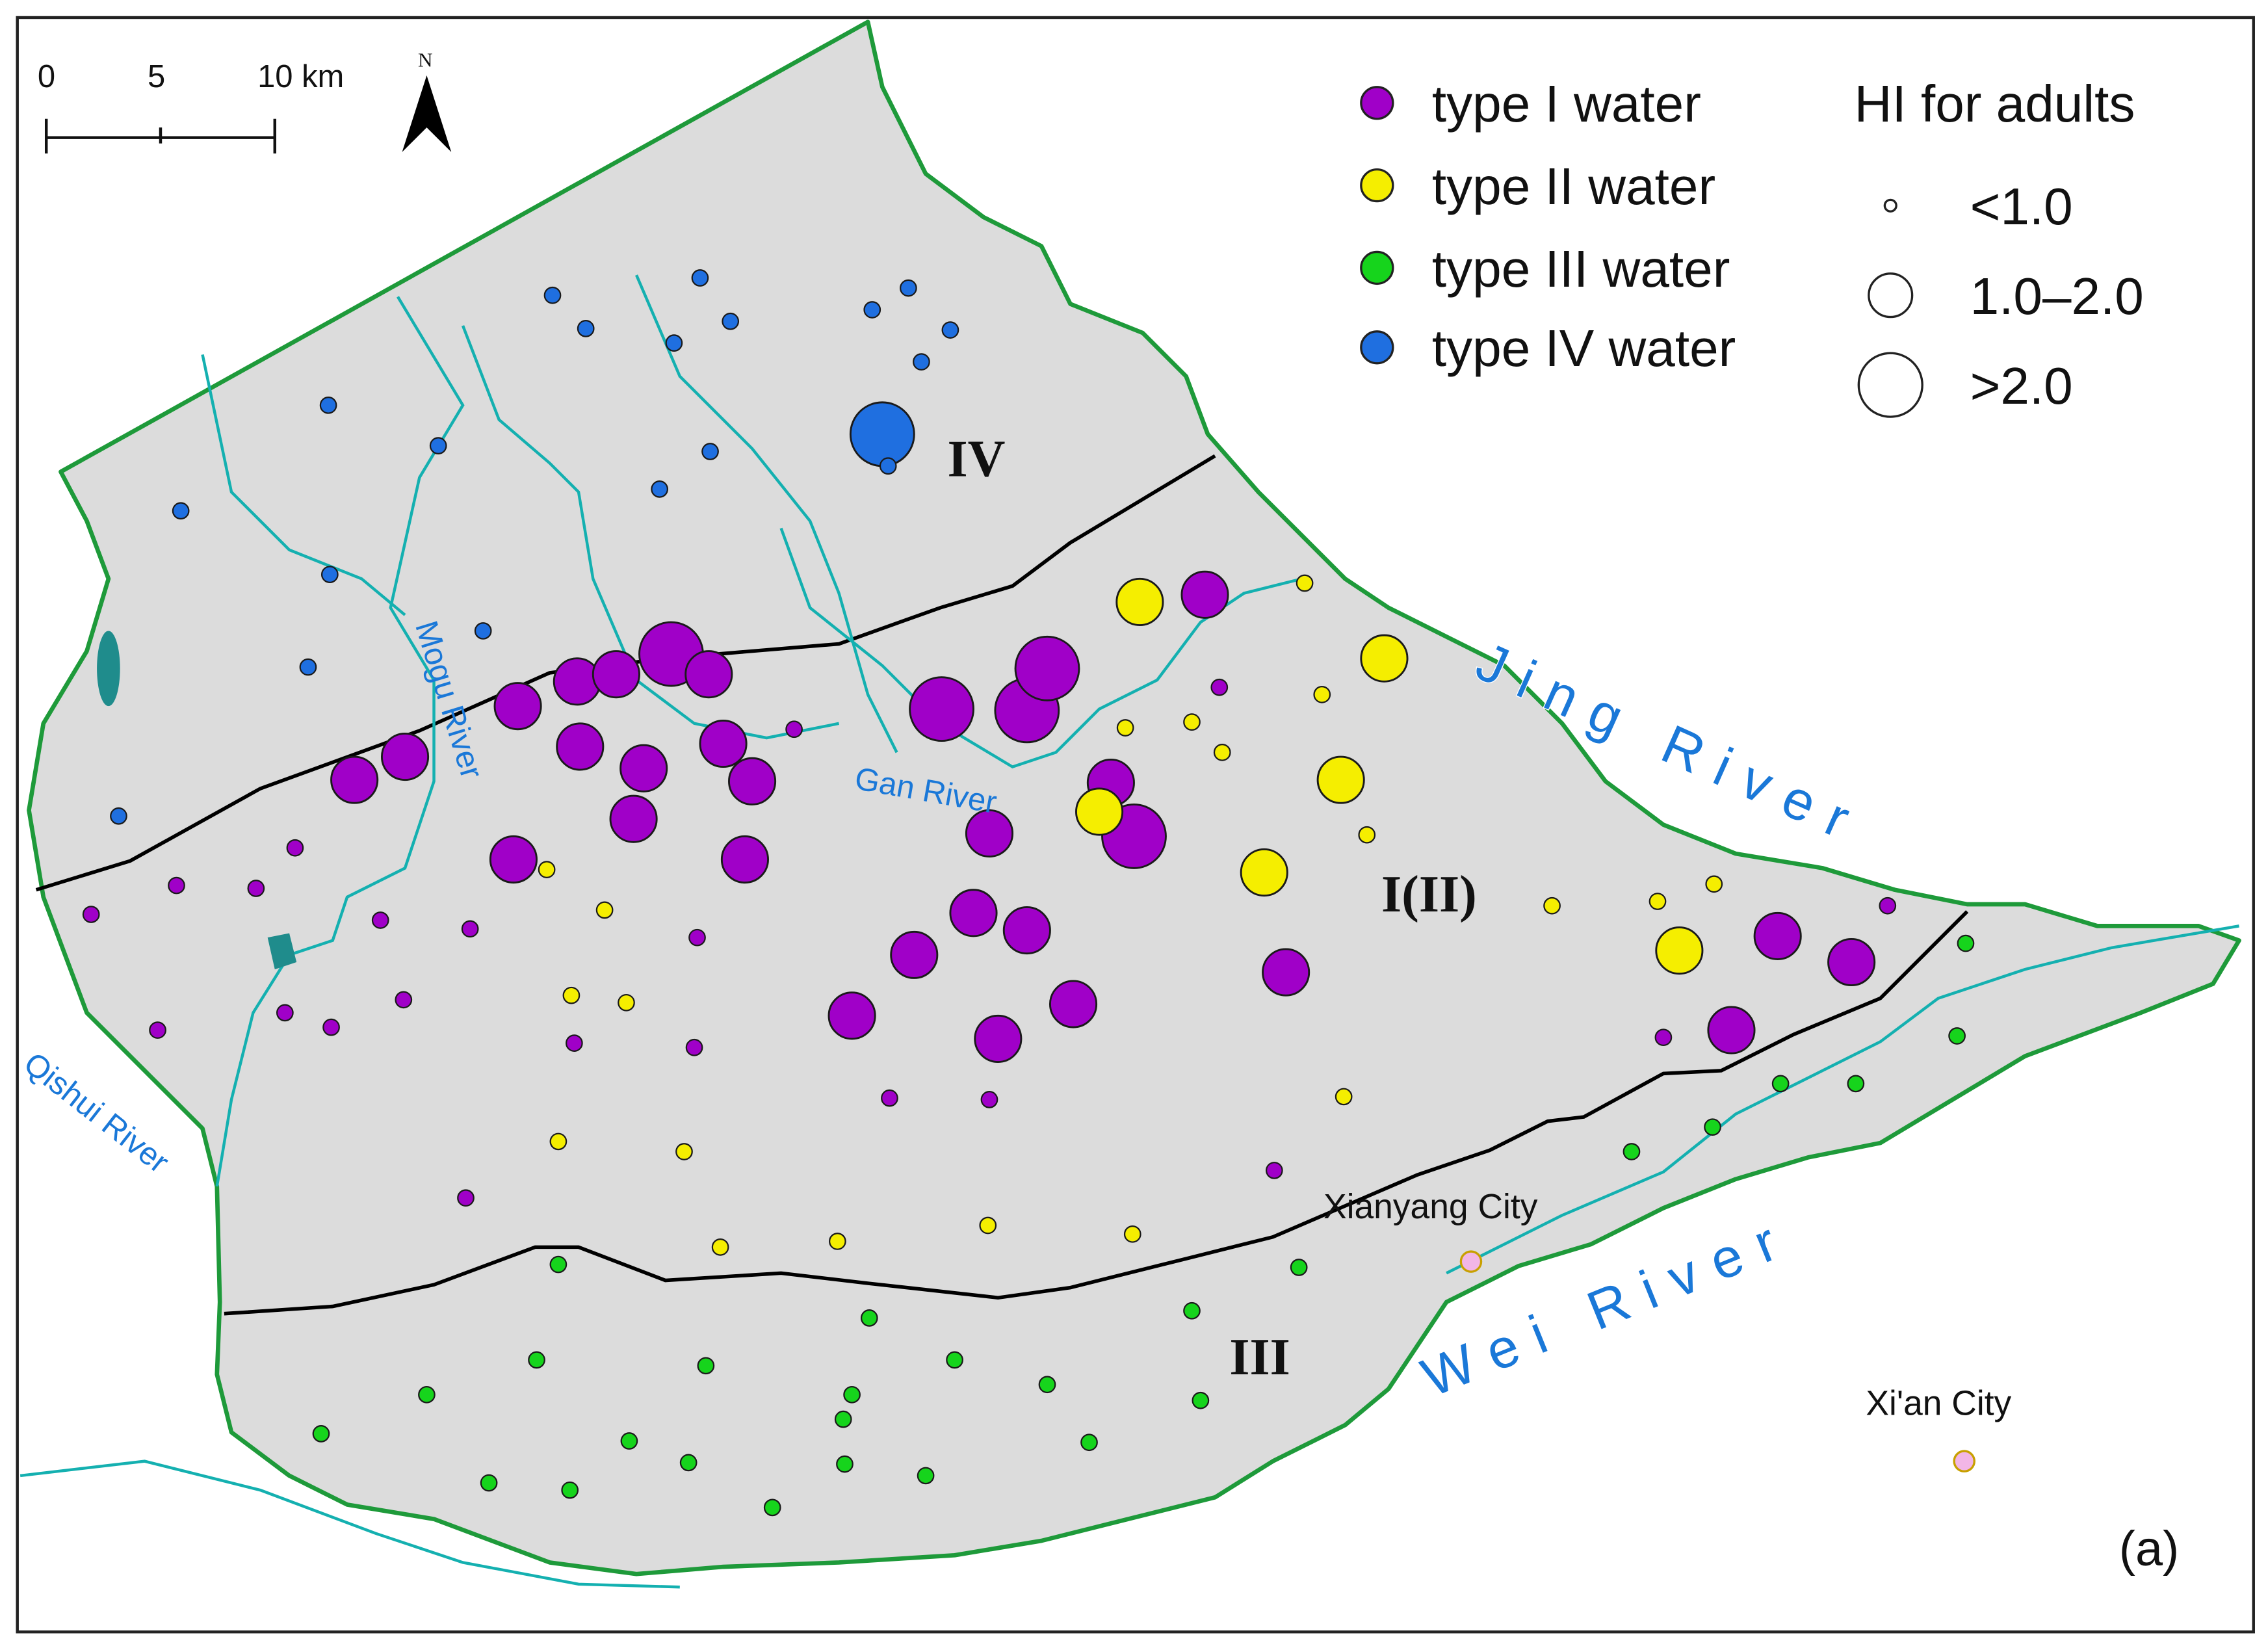 This screenshot has width=2268, height=1648. Describe the element at coordinates (300, 76) in the screenshot. I see `scale-tick-10: 10 km` at that location.